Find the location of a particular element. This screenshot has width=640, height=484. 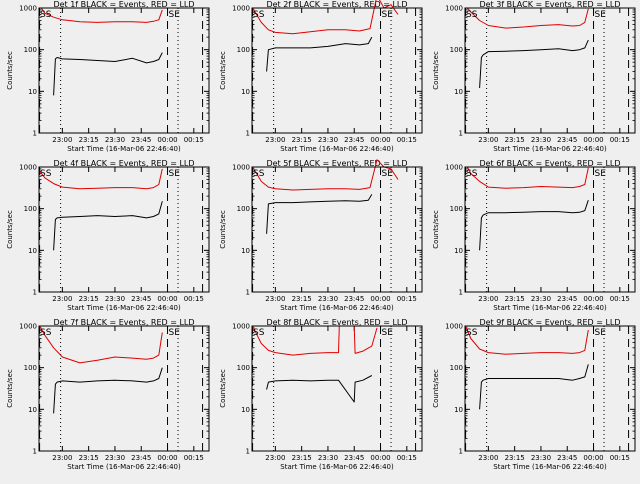

y-tick-label: 10 is located at coordinates (32, 251).